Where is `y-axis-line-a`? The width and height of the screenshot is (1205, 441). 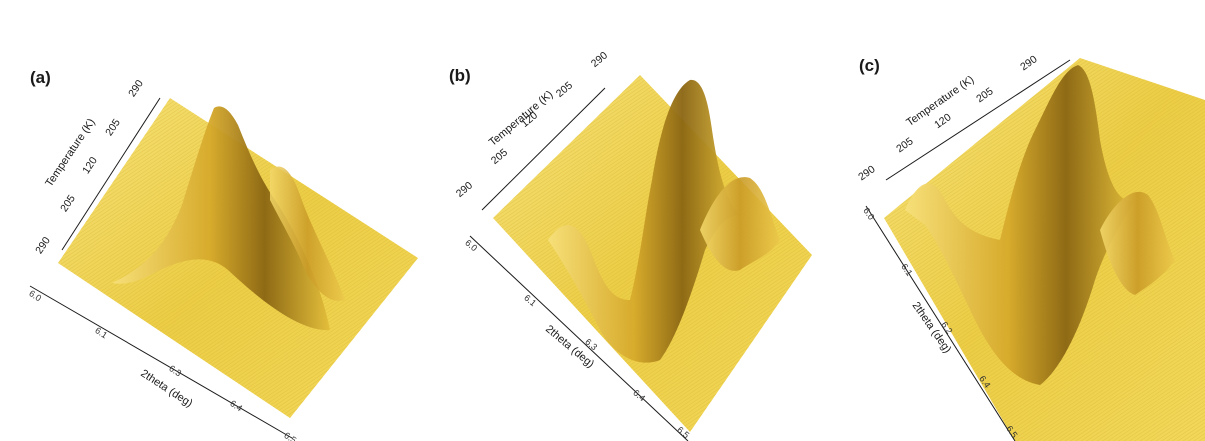 y-axis-line-a is located at coordinates (111, 174).